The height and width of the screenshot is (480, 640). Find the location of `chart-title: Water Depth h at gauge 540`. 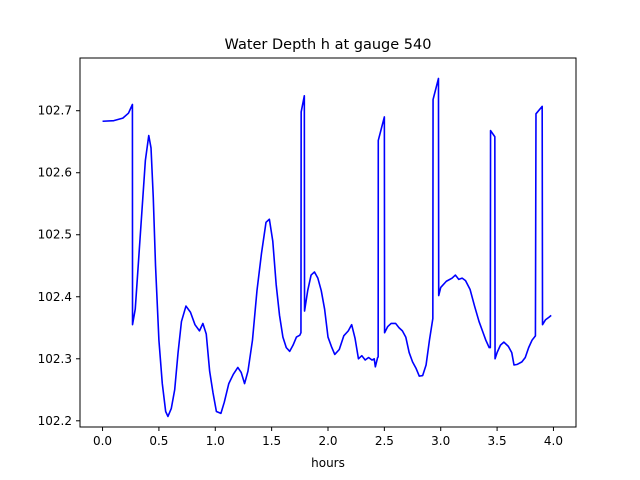

chart-title: Water Depth h at gauge 540 is located at coordinates (328, 45).